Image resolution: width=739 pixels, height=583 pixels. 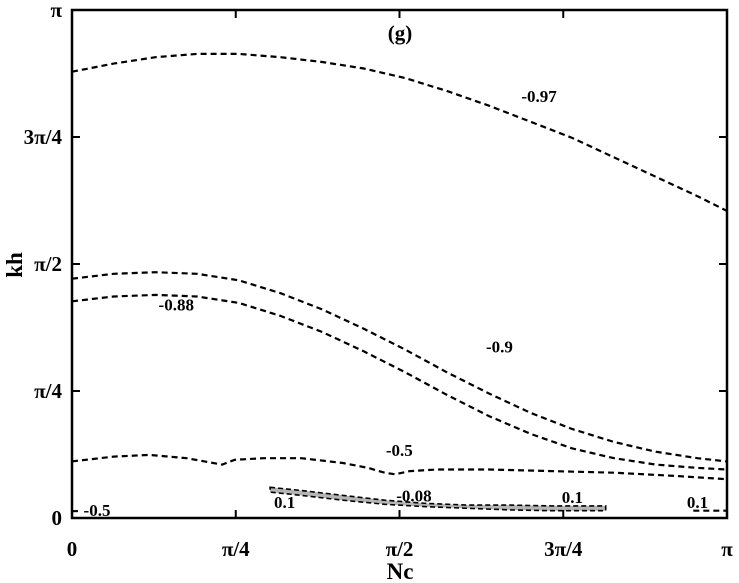 I want to click on x-tick-label-1: π/4, so click(x=236, y=549).